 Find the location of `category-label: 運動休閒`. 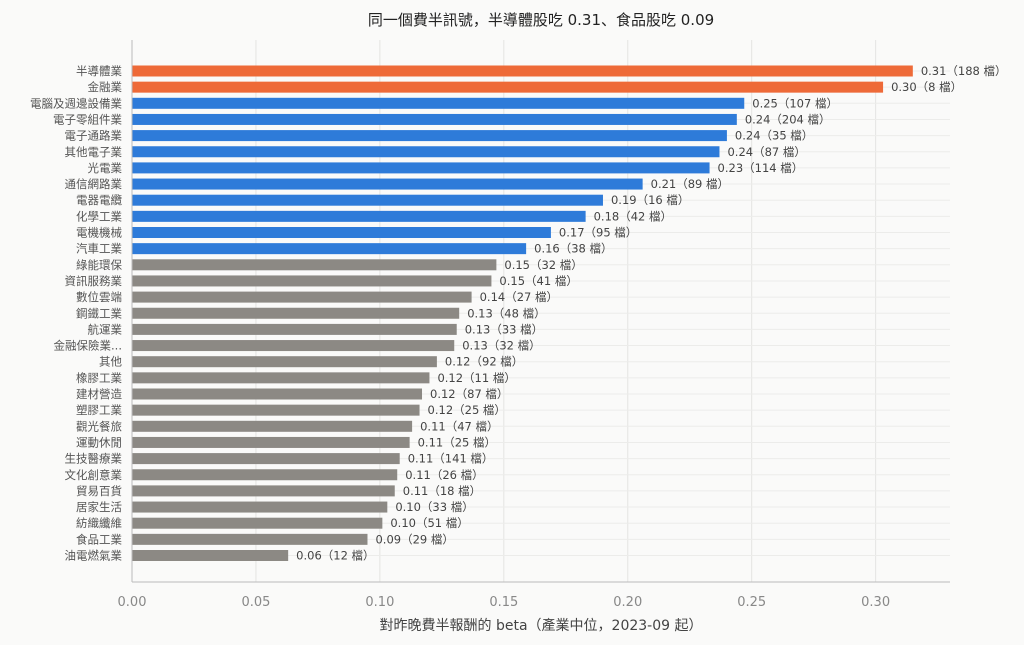

category-label: 運動休閒 is located at coordinates (99, 442).